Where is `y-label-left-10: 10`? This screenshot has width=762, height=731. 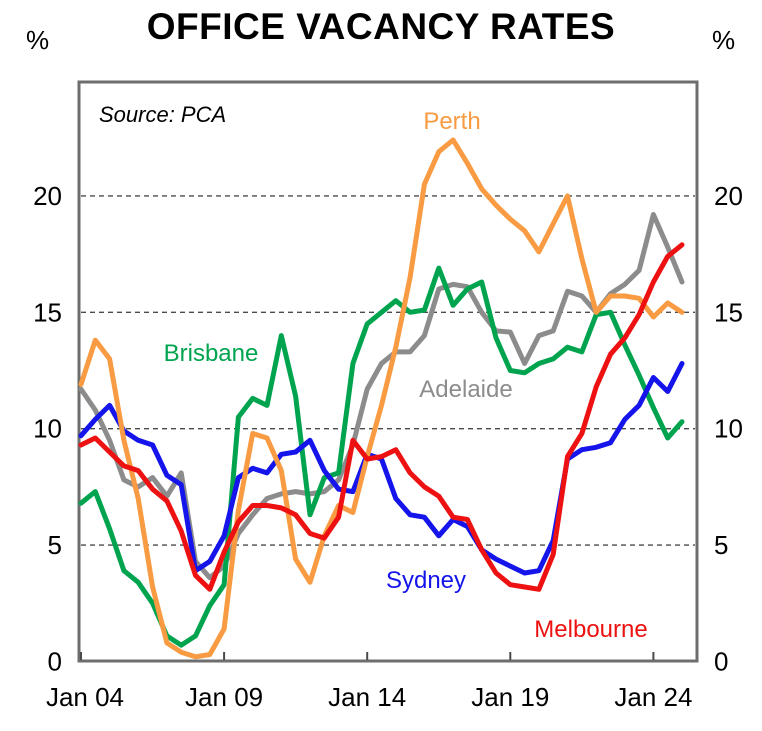 y-label-left-10: 10 is located at coordinates (47, 429).